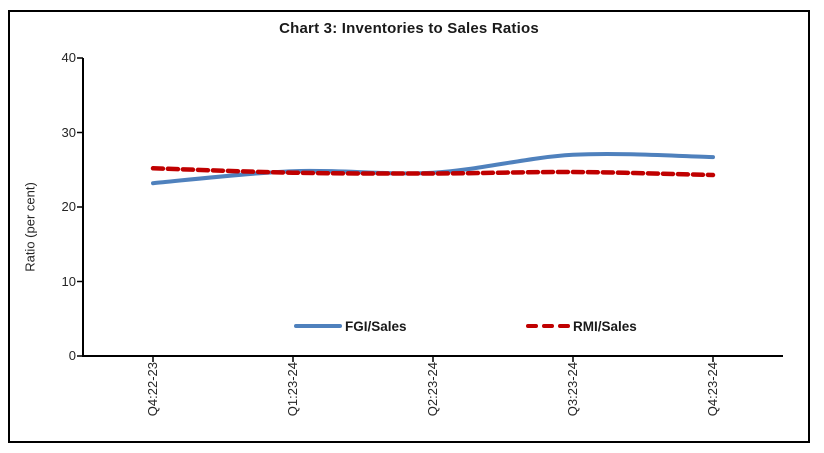  I want to click on legend-item-fgi-sales: FGI/Sales, so click(350, 326).